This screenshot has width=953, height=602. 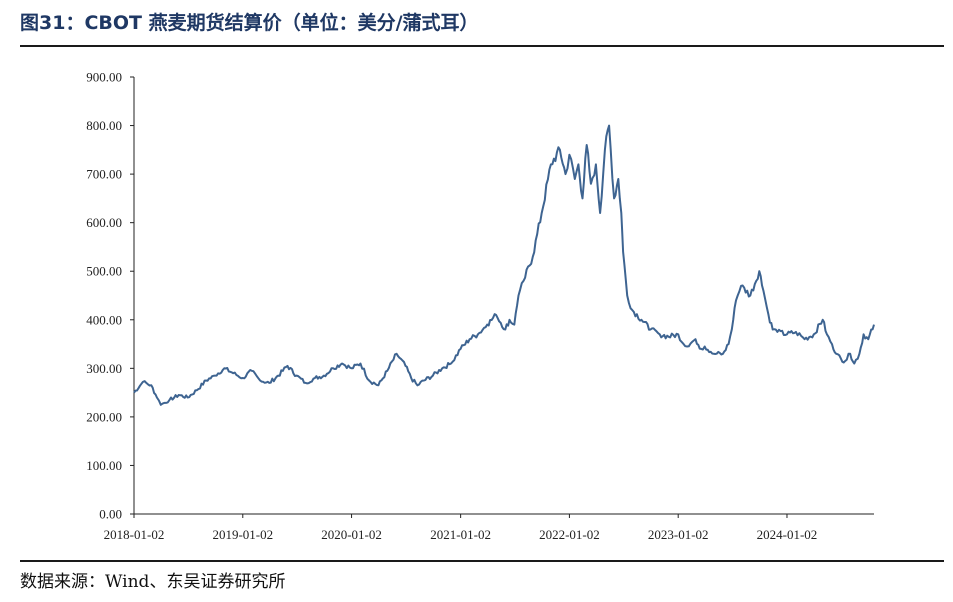 What do you see at coordinates (249, 23) in the screenshot?
I see `figure-title: 图31：CBOT 燕麦期货结算价（单位：美分/蒲式耳）` at bounding box center [249, 23].